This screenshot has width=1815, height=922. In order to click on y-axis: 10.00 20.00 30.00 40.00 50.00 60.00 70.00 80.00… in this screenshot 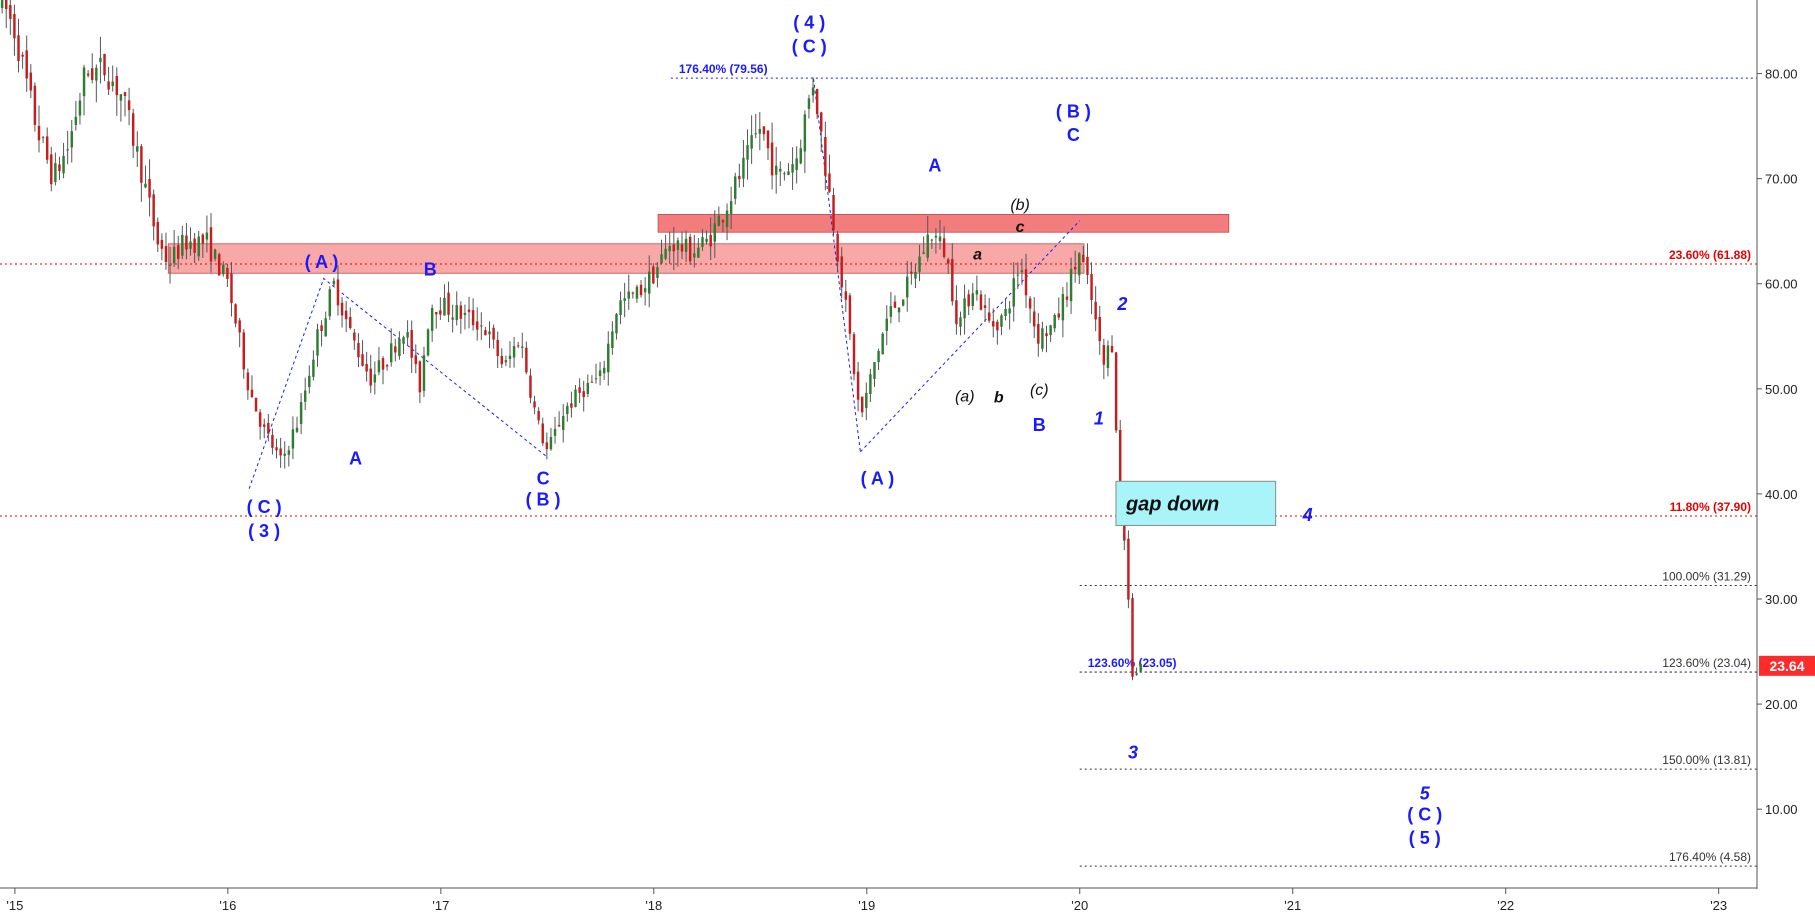, I will do `click(1785, 458)`.